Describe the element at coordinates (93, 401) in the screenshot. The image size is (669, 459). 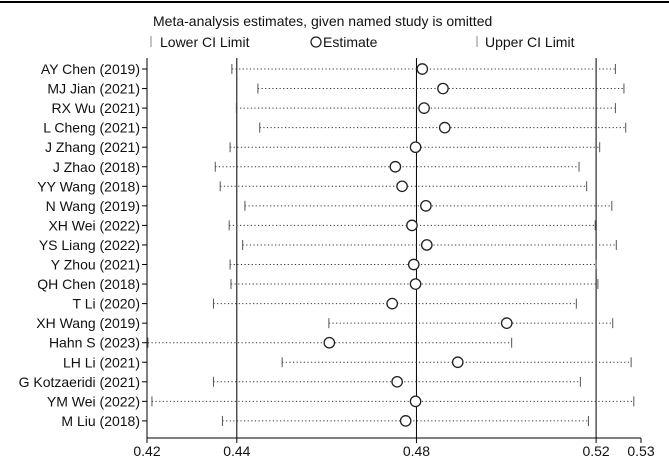
I see `study-label: YM Wei (2022)` at that location.